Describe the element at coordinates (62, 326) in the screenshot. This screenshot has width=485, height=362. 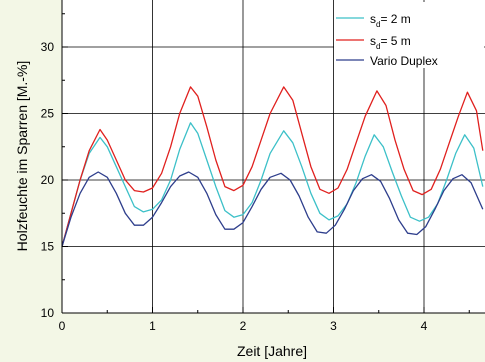
I see `x-tick-label: 0` at that location.